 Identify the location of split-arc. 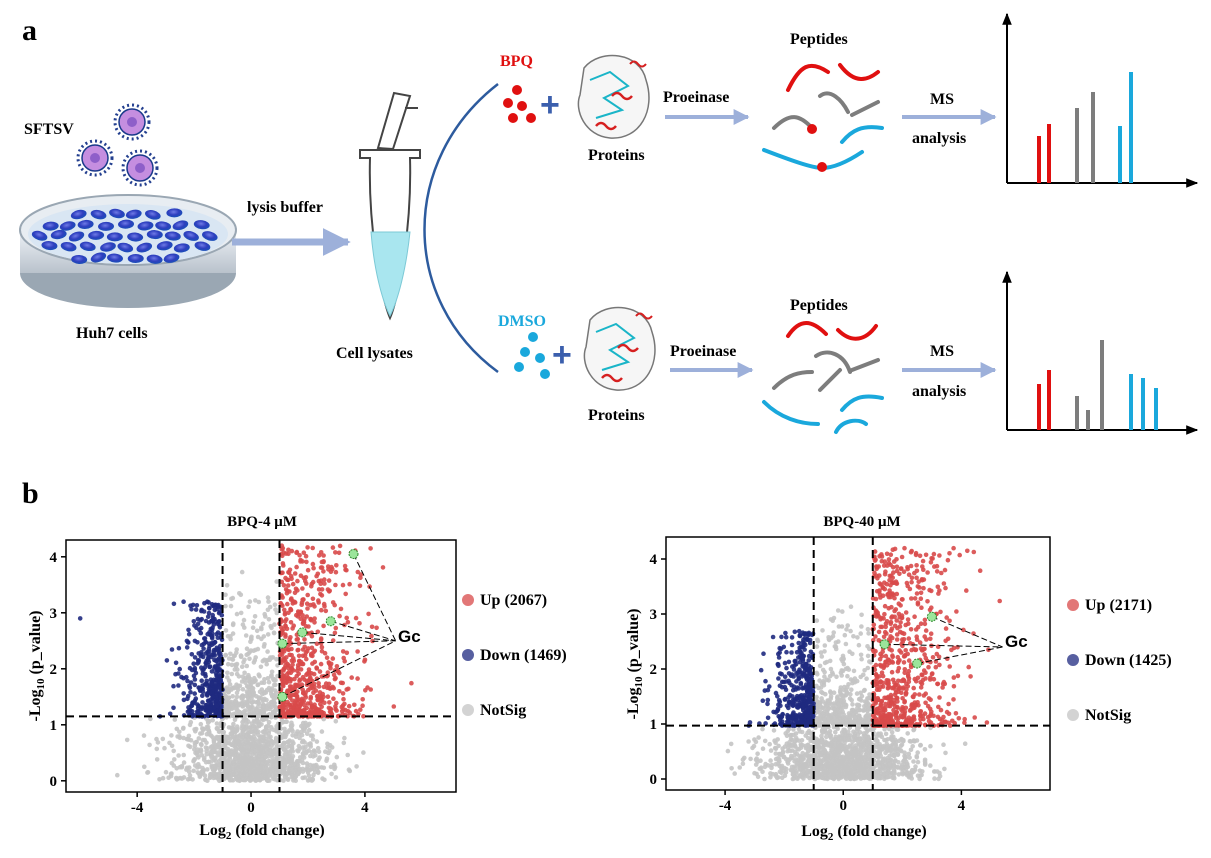
(461, 228).